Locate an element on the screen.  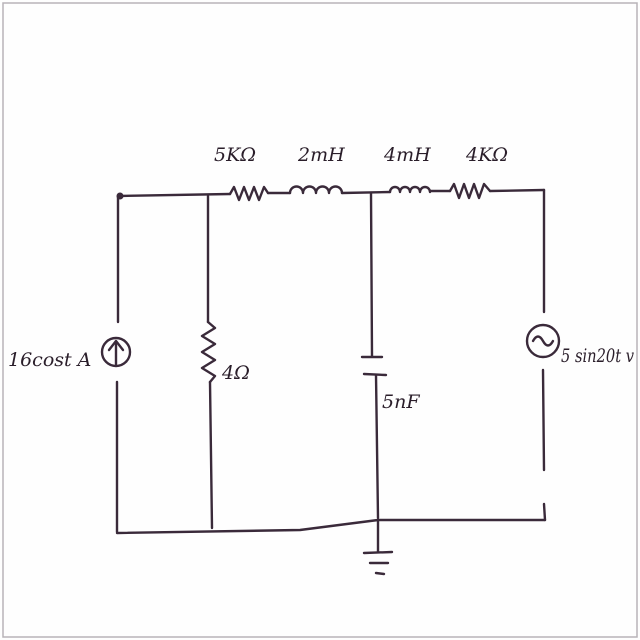
right-wire-bottom is located at coordinates (543, 420).